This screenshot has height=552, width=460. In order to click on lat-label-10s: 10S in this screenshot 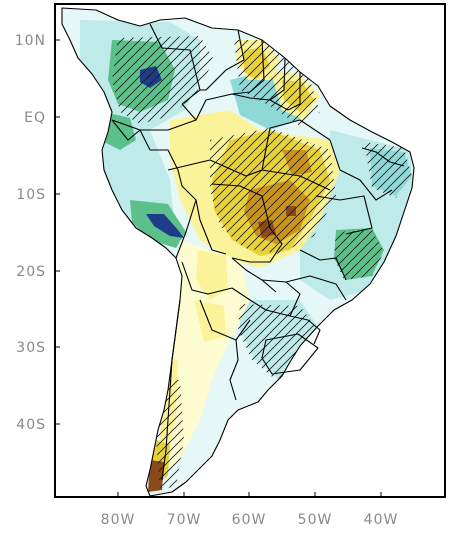, I will do `click(31, 195)`.